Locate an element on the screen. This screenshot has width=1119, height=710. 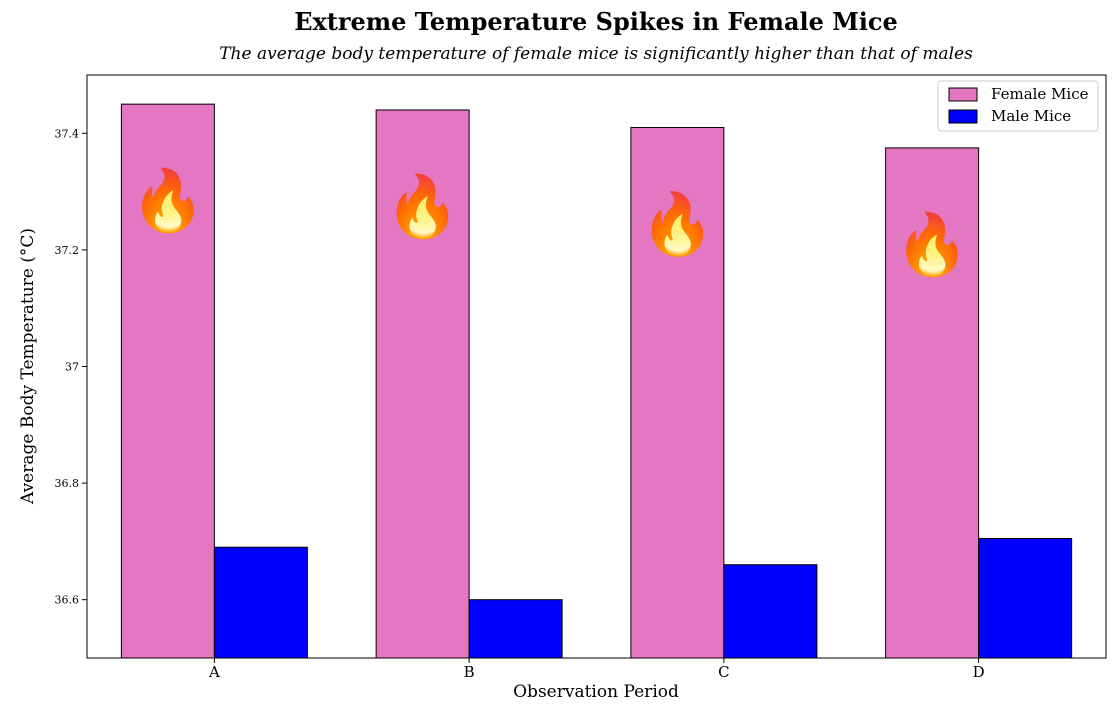
y-tick-label: 37.4 is located at coordinates (67, 133).